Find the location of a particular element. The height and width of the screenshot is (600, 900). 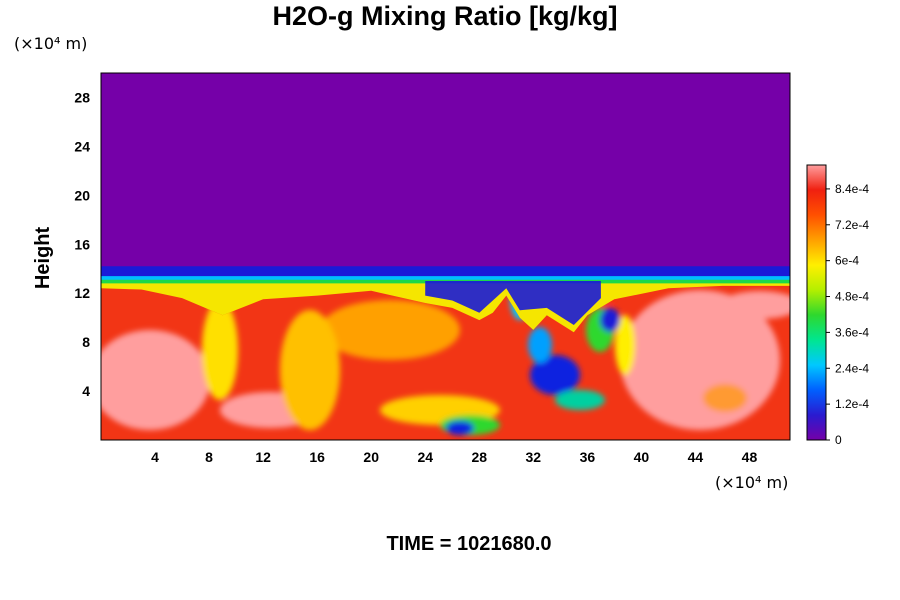

colorbar-tick-label: 7.2e-4 is located at coordinates (852, 225).